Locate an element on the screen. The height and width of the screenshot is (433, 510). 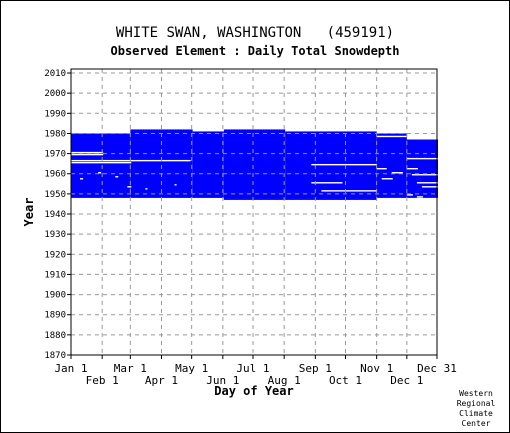
wrcc-credit: Western Regional Climate Center is located at coordinates (476, 409).